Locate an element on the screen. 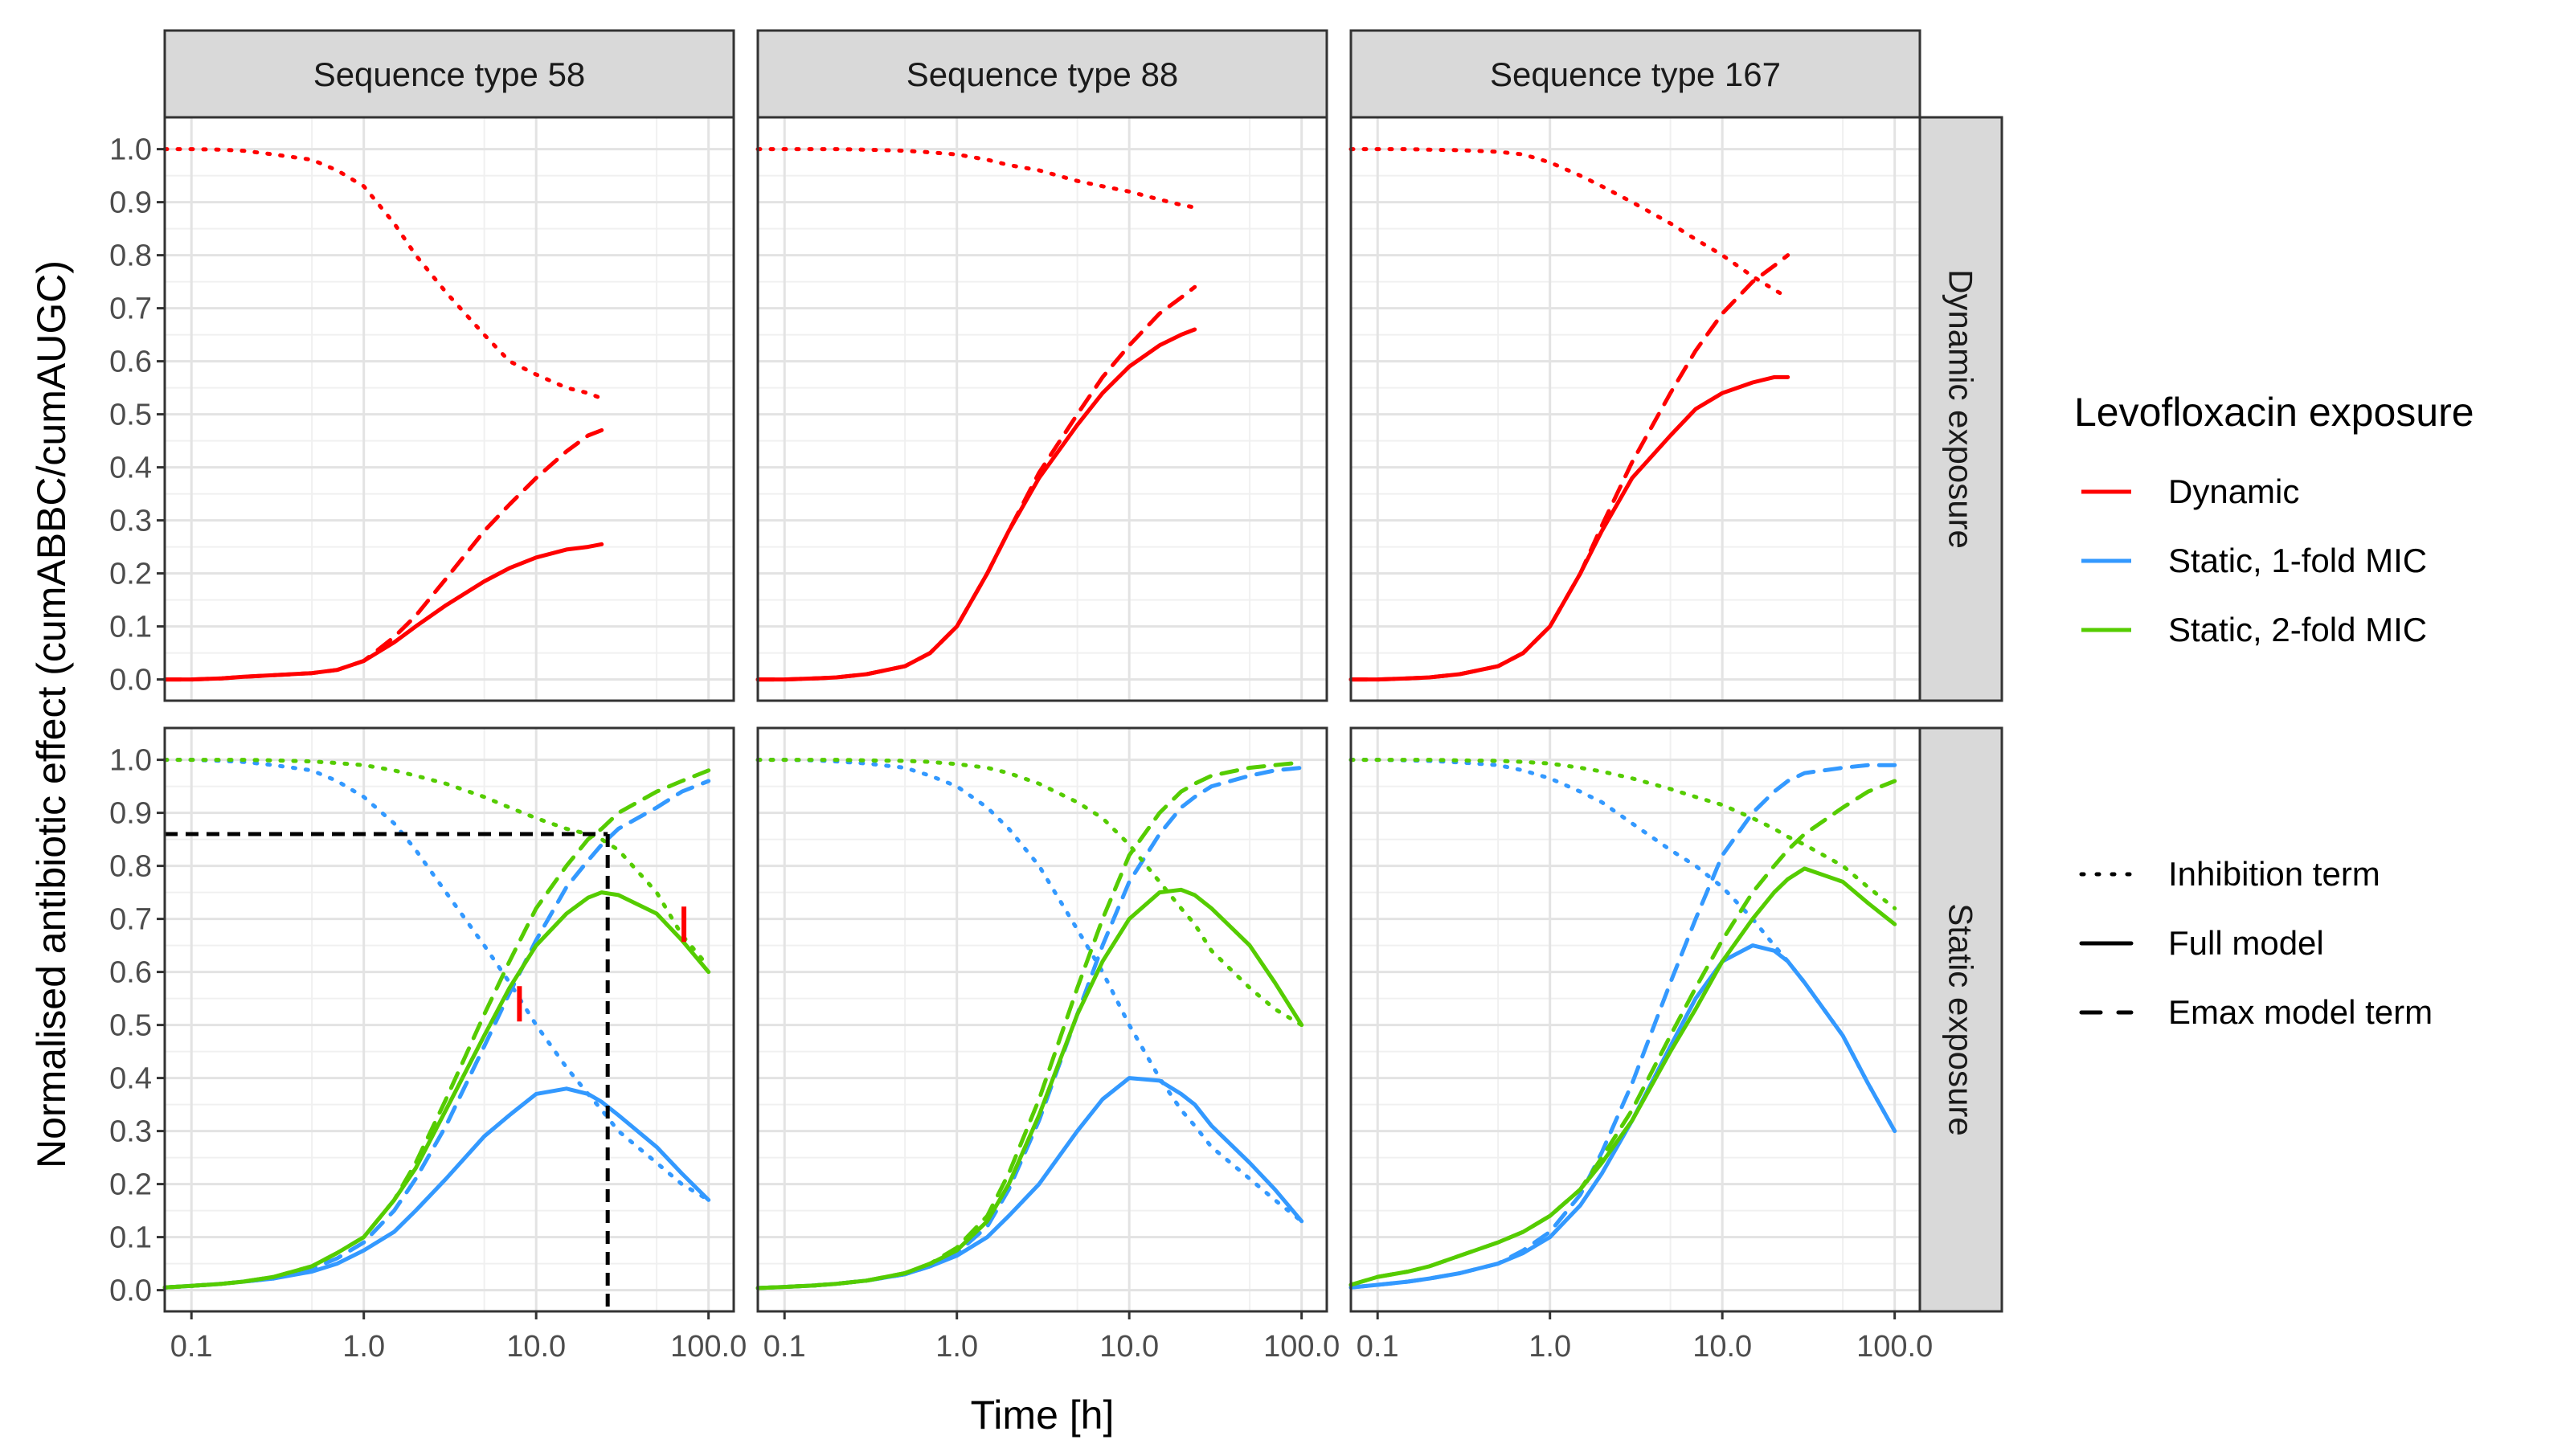 This screenshot has width=2570, height=1456. series-static-1-fold-mic-emax-model-term is located at coordinates (1622, 1026).